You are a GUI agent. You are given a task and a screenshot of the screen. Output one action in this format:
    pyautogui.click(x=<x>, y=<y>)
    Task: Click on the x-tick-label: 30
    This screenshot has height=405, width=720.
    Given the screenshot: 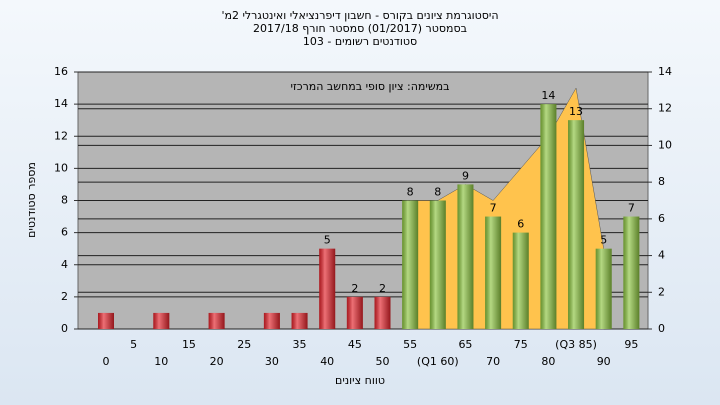 What is the action you would take?
    pyautogui.click(x=272, y=361)
    